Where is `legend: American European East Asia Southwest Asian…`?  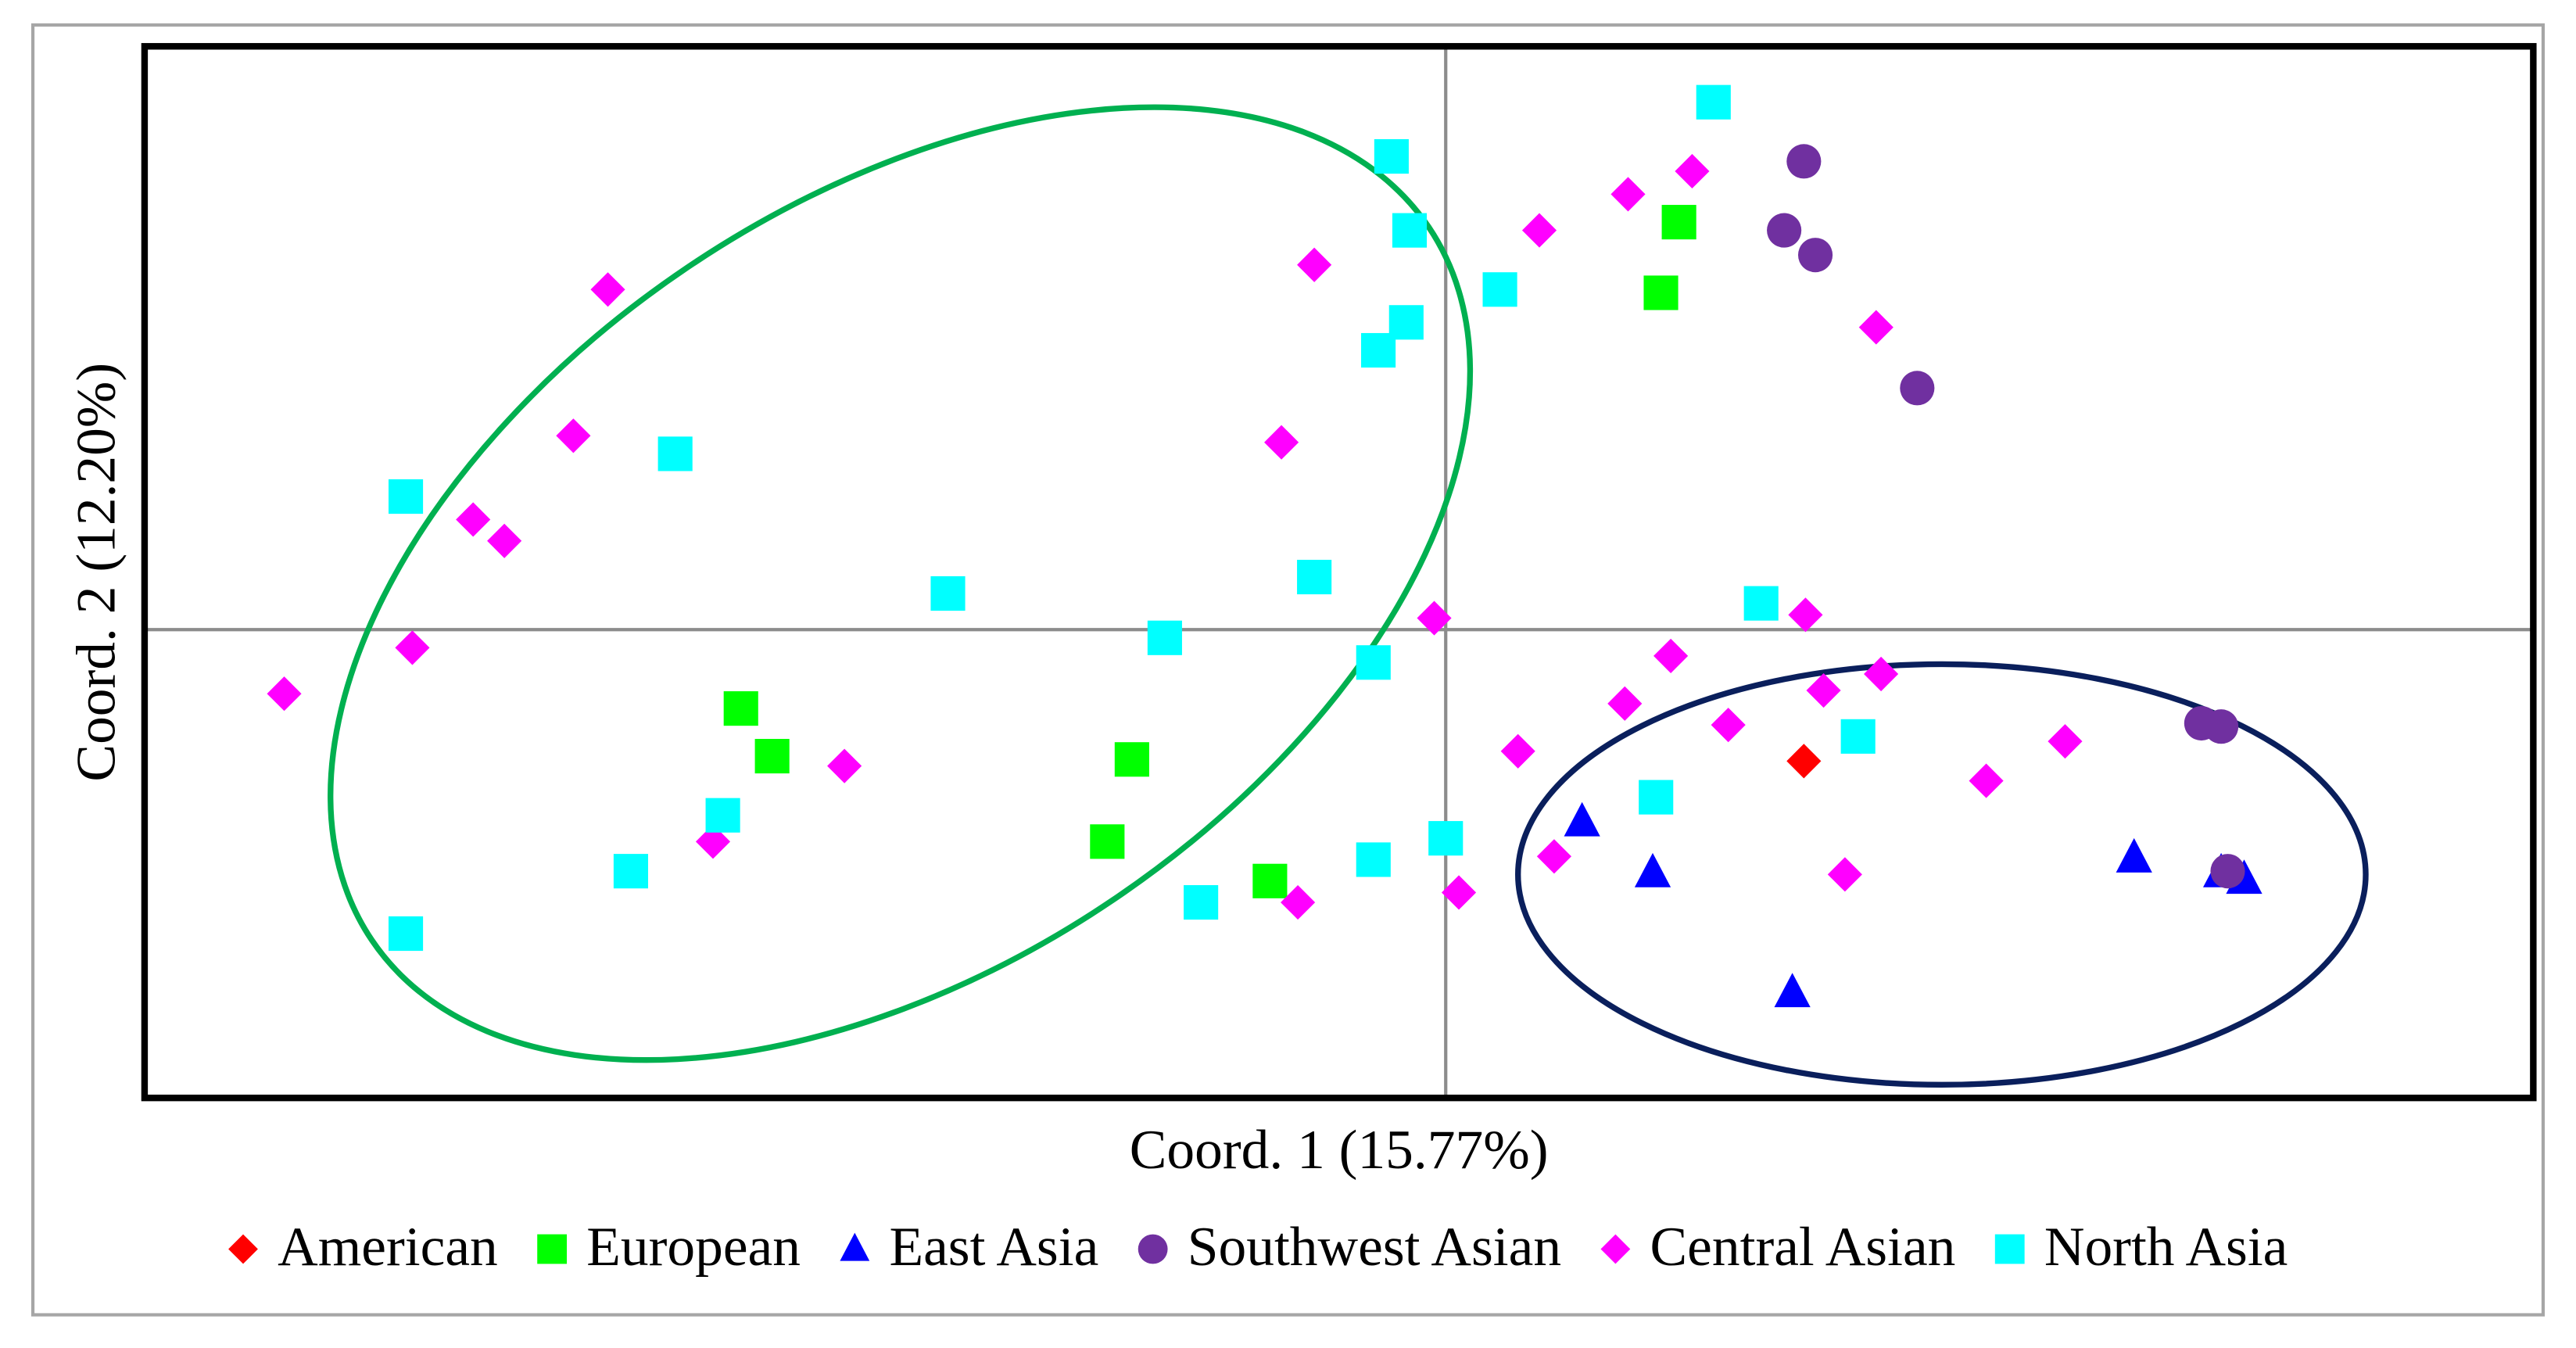
legend: American European East Asia Southwest Asian… is located at coordinates (1258, 1247).